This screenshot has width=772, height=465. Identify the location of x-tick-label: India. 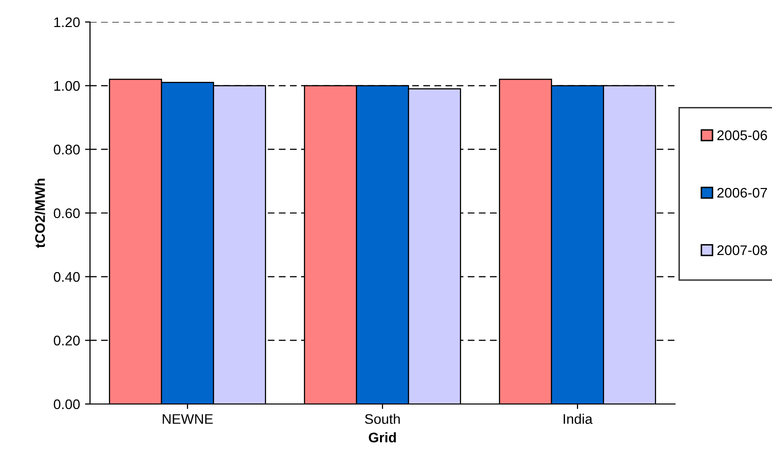
(578, 419).